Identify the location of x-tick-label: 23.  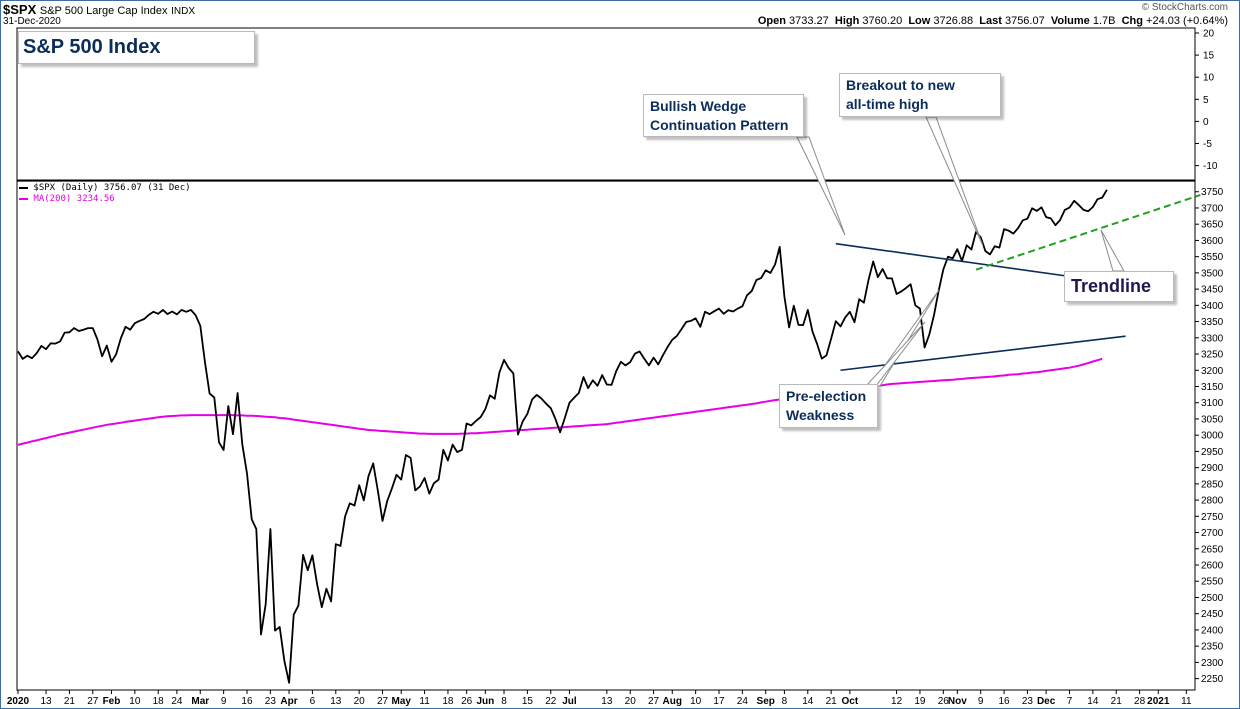
(1028, 701).